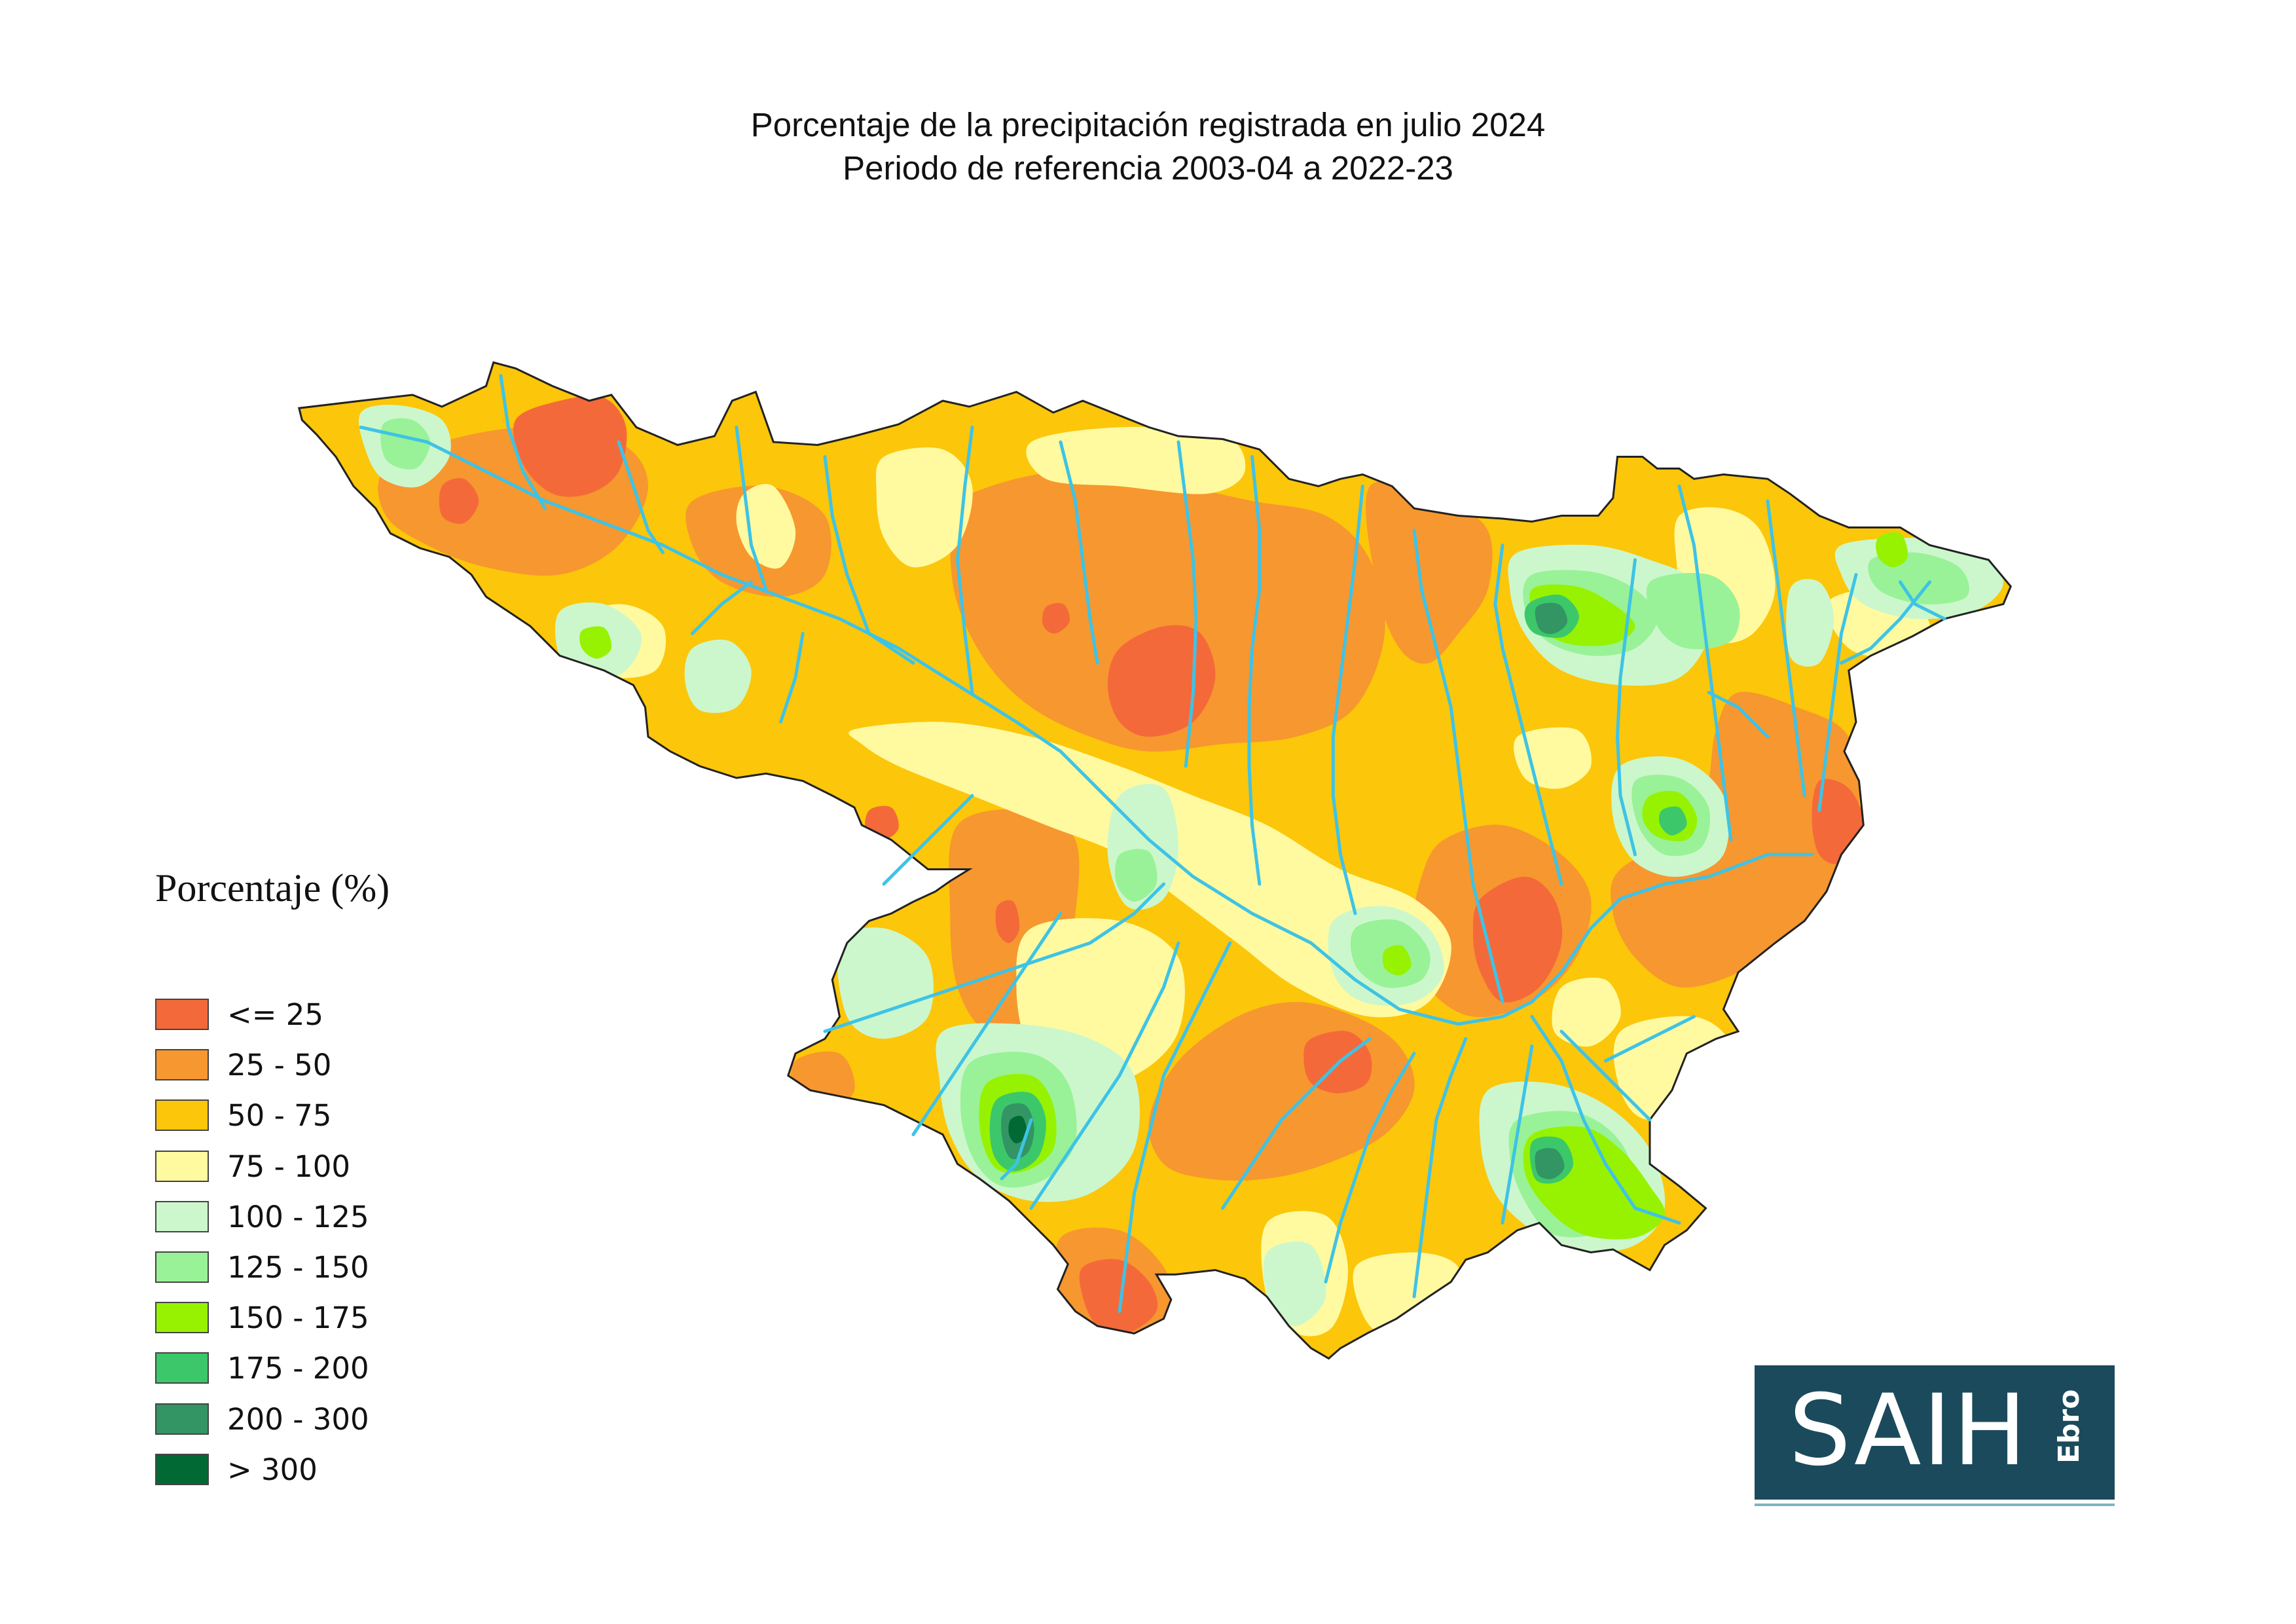 This screenshot has height=1624, width=2296. Describe the element at coordinates (298, 1216) in the screenshot. I see `legend-label: 100 - 125` at that location.